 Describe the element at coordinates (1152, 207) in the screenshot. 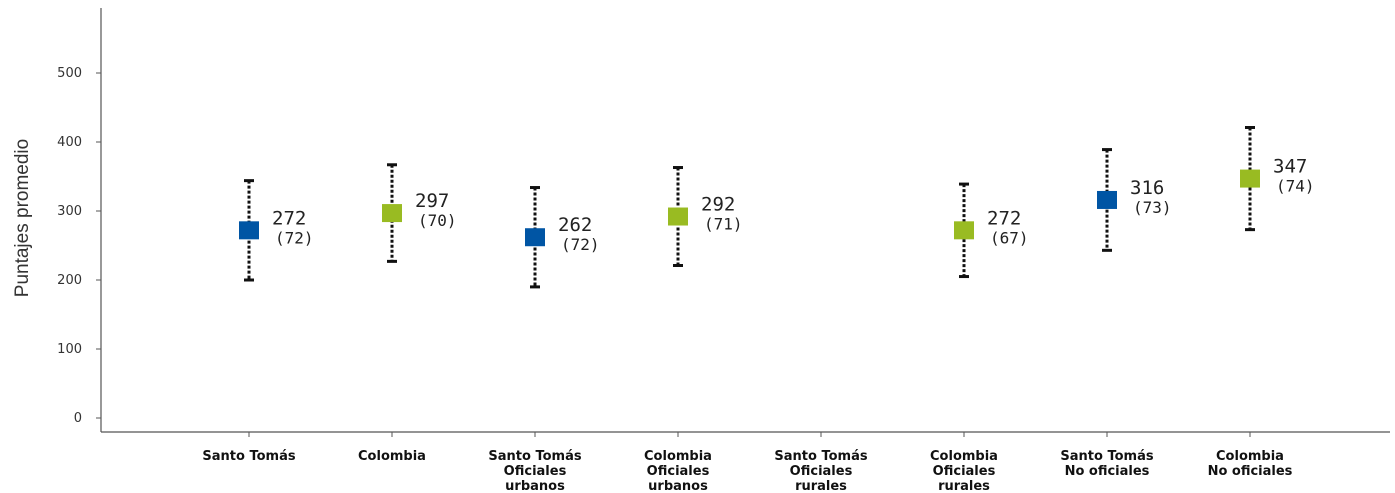

I see `sd-value-label: (73)` at that location.